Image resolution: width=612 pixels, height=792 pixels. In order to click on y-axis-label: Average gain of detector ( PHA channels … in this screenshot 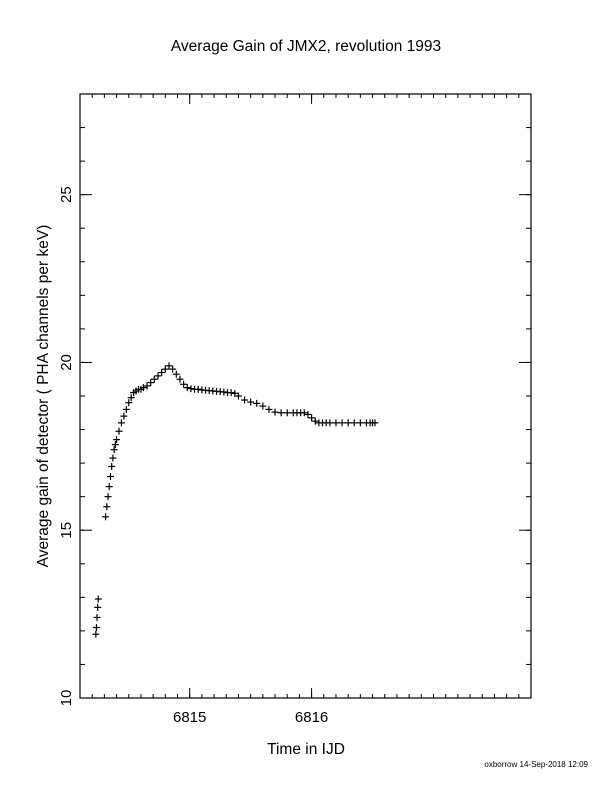, I will do `click(43, 396)`.